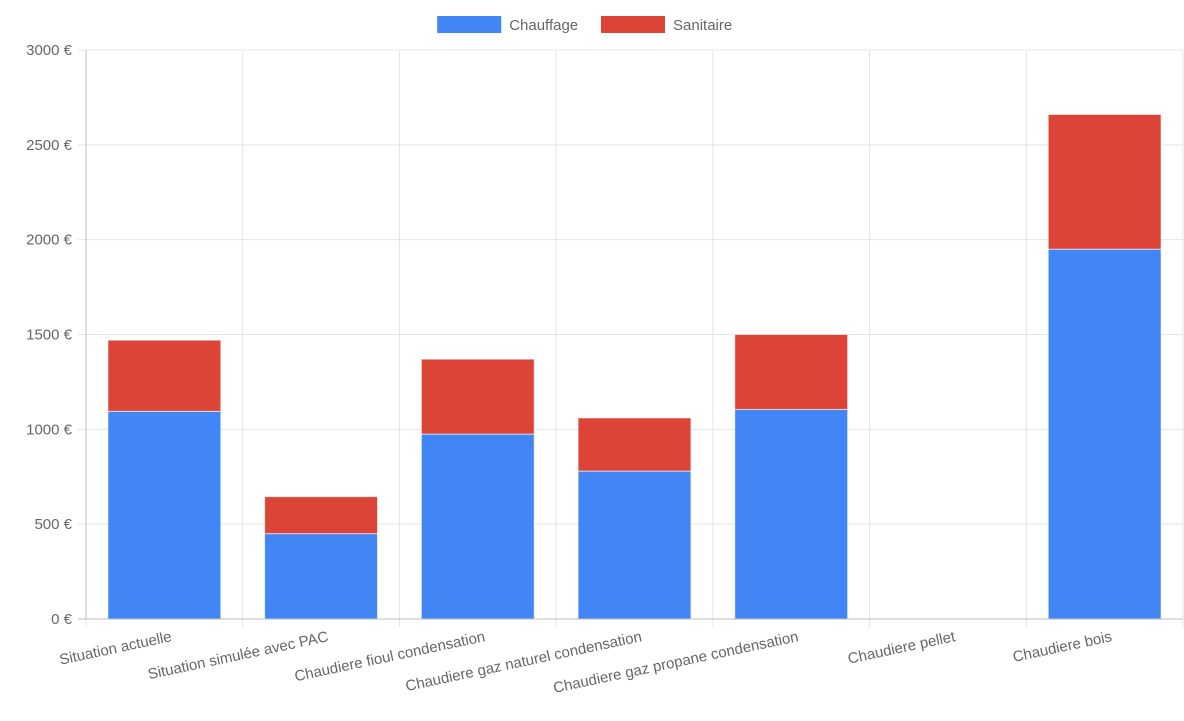 Image resolution: width=1184 pixels, height=721 pixels. Describe the element at coordinates (49, 240) in the screenshot. I see `y-tick-label: 2000 €` at that location.